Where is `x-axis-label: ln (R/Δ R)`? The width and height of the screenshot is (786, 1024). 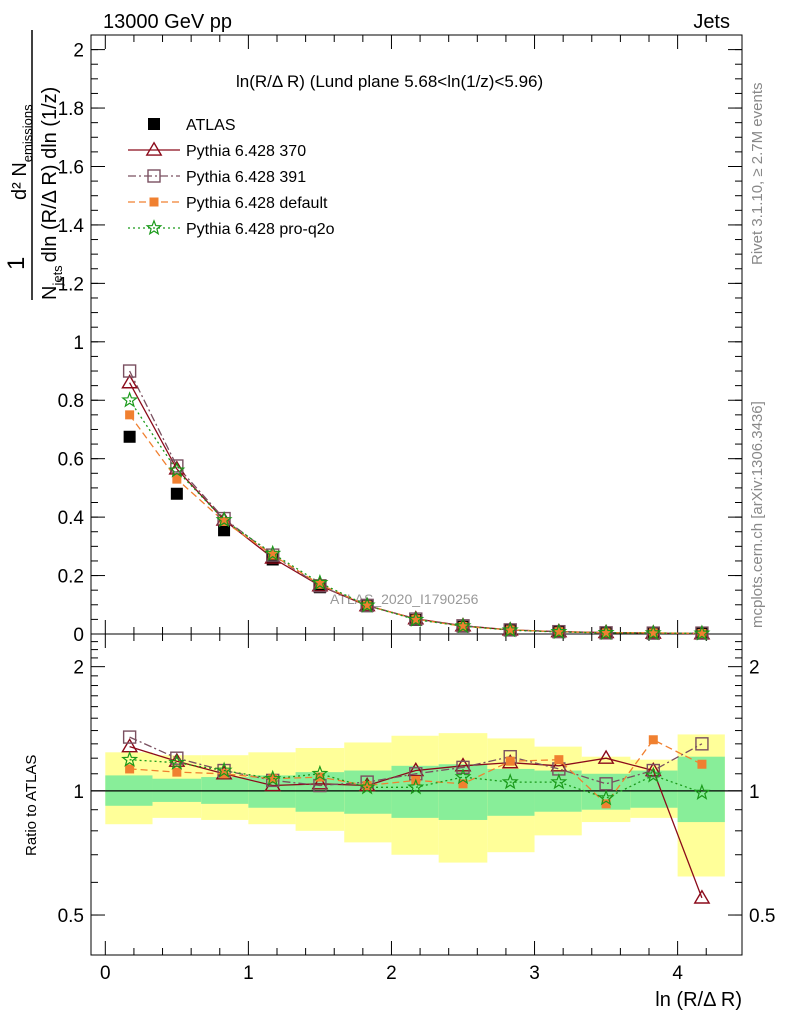
x-axis-label: ln (R/Δ R) is located at coordinates (698, 1000).